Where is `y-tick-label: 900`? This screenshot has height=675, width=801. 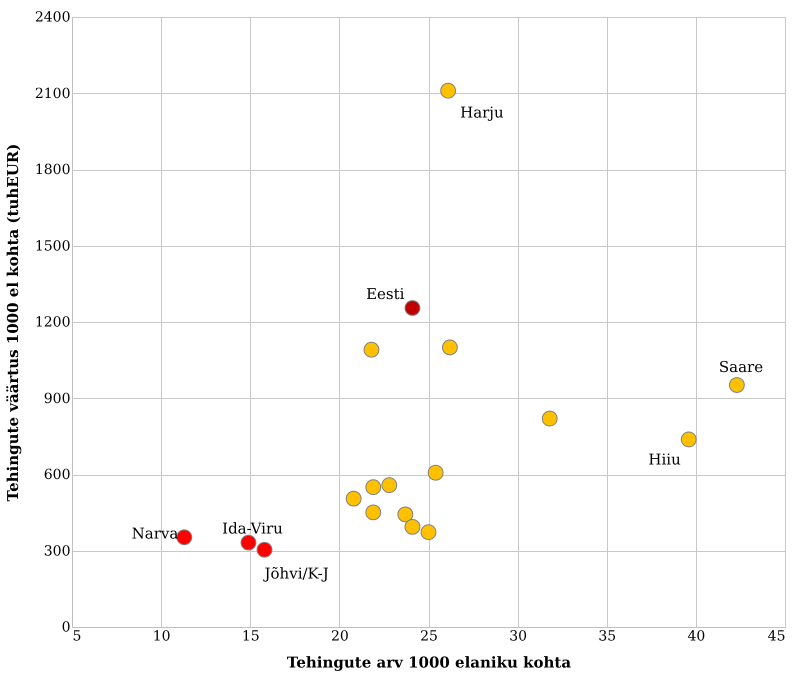
y-tick-label: 900 is located at coordinates (57, 398).